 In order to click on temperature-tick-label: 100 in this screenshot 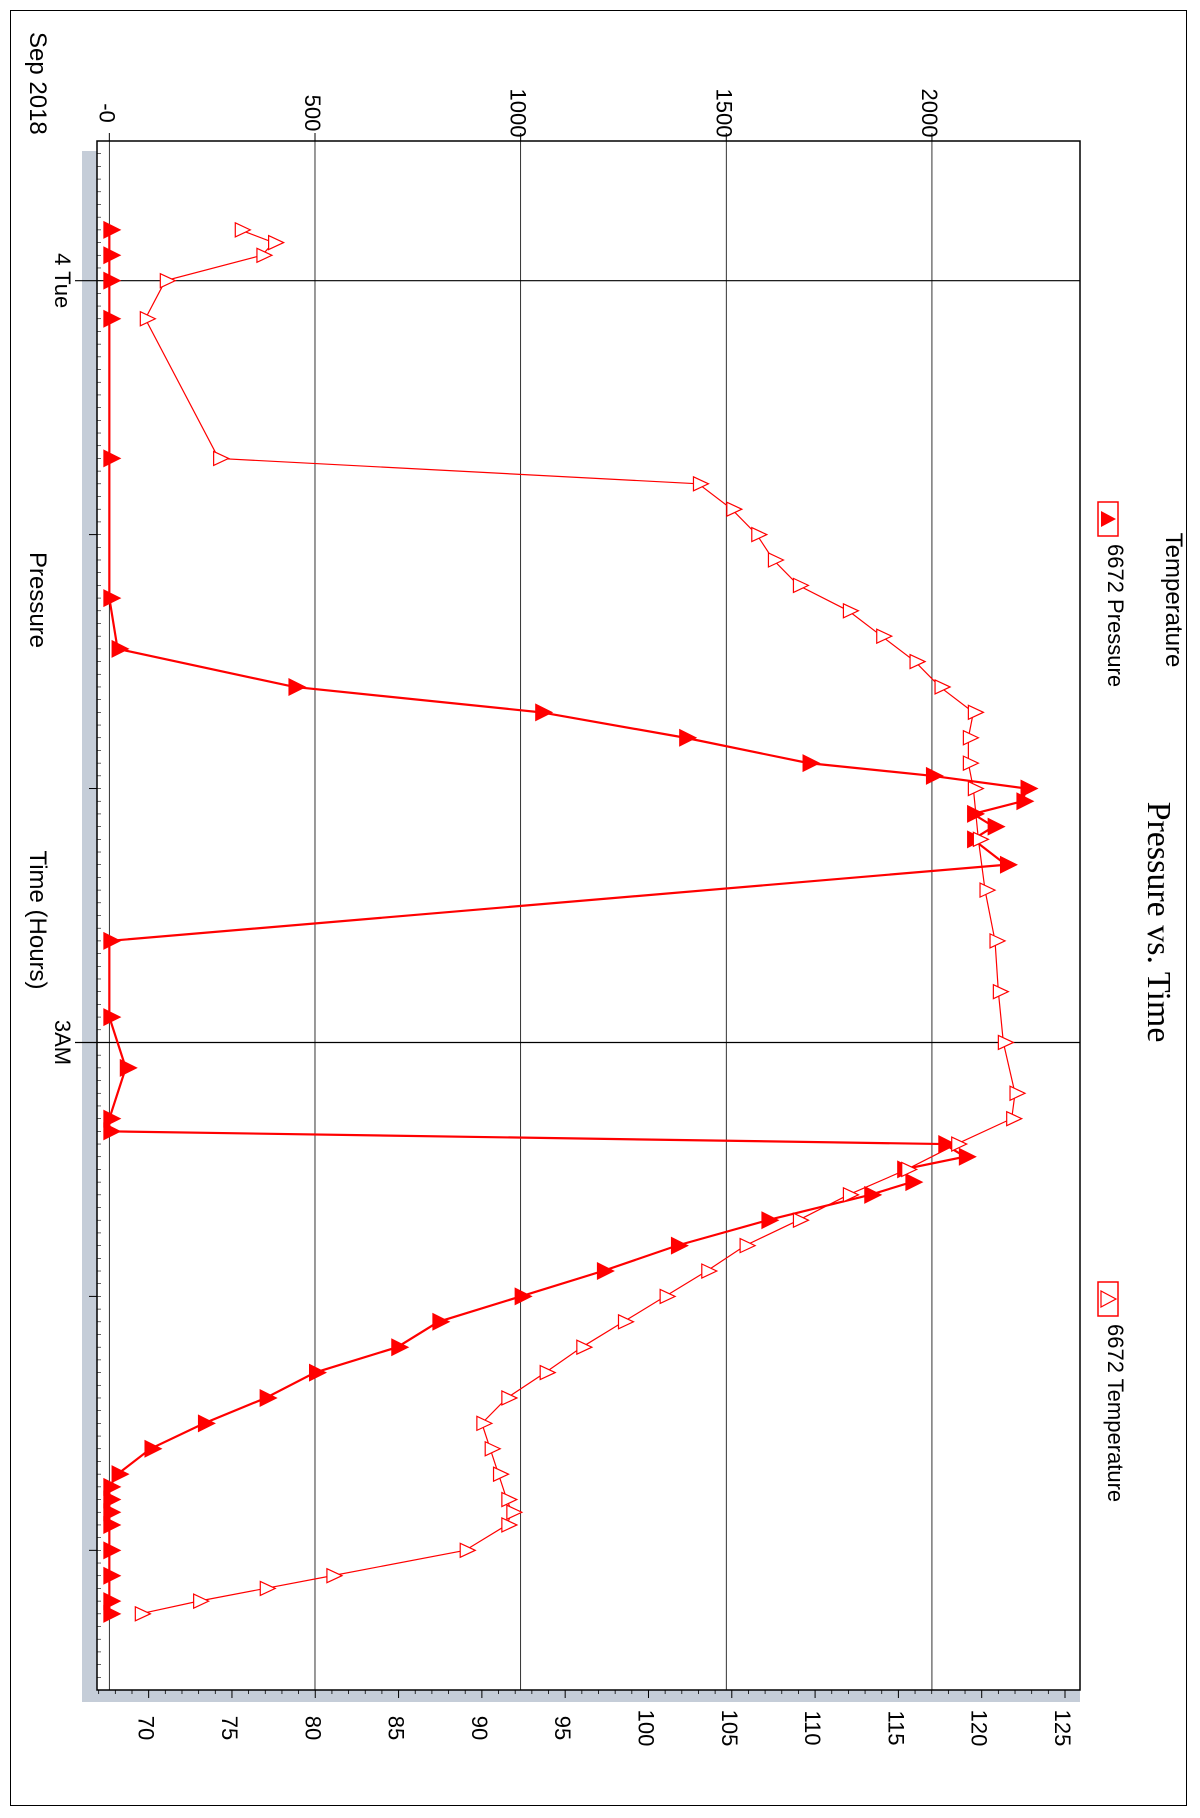, I will do `click(645, 1728)`.